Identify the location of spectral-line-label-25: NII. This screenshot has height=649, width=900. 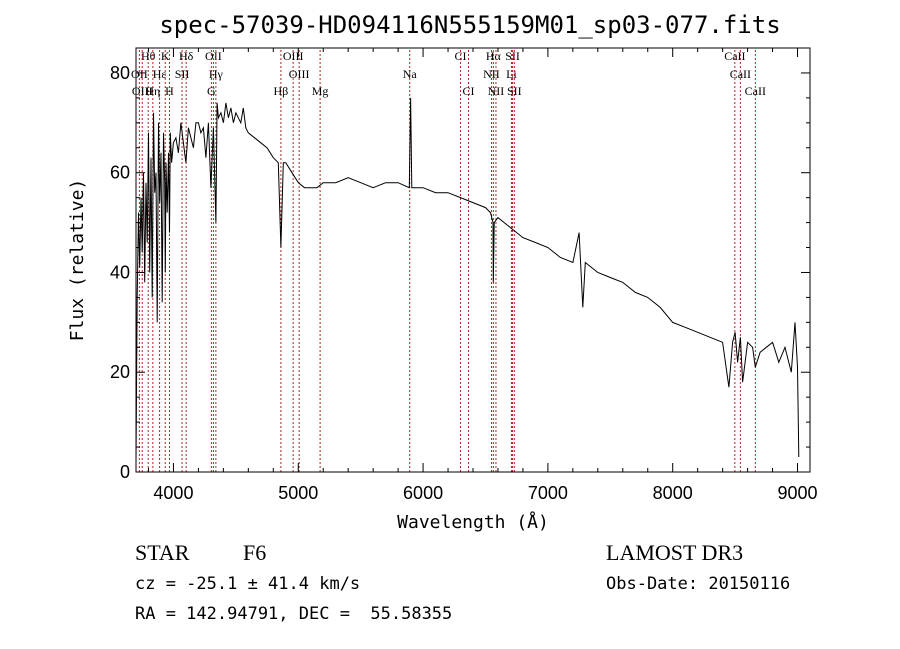
(496, 91).